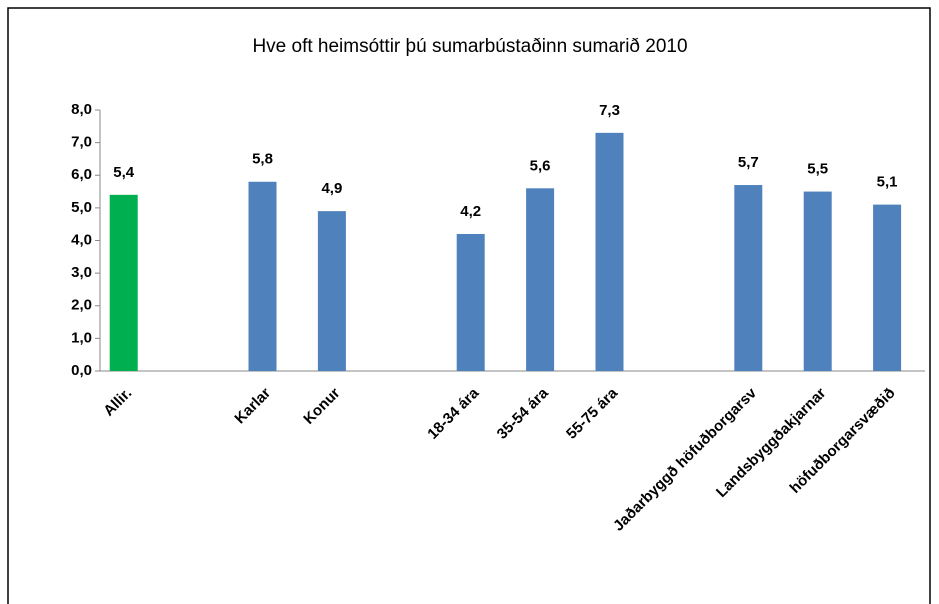 The width and height of the screenshot is (939, 604). Describe the element at coordinates (81, 174) in the screenshot. I see `y-tick-label: 6,0` at that location.